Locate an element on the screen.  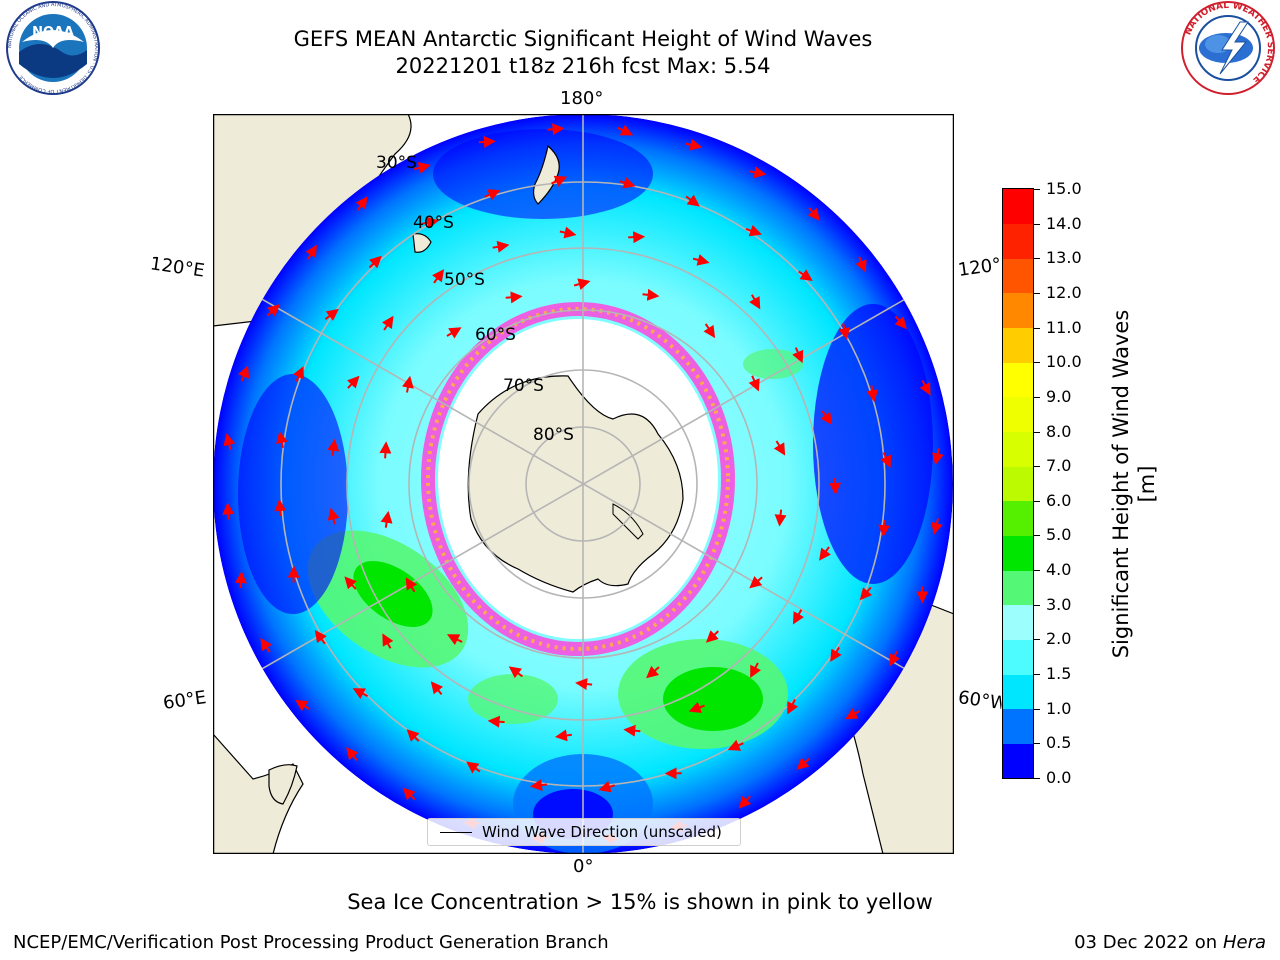
run-date: 03 Dec 2022 on Hera is located at coordinates (1170, 942).